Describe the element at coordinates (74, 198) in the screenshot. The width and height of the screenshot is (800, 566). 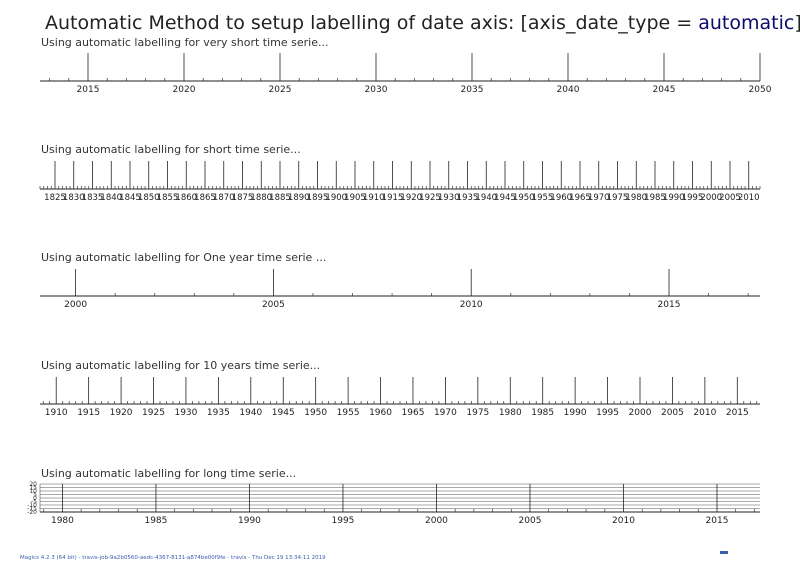
I see `panel-2-tick-label: 1830` at that location.